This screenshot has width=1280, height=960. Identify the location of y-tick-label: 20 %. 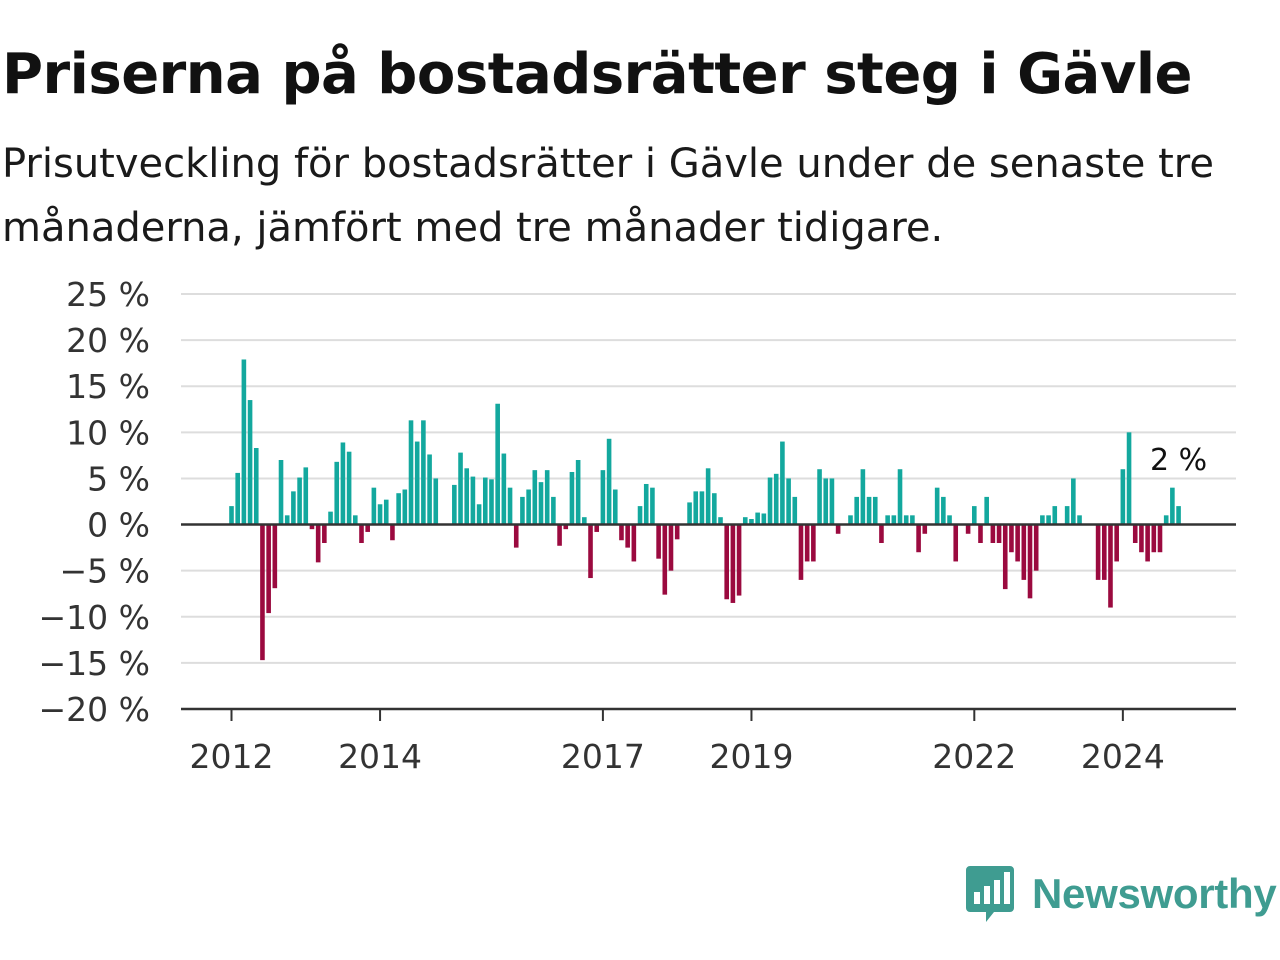
(108, 340).